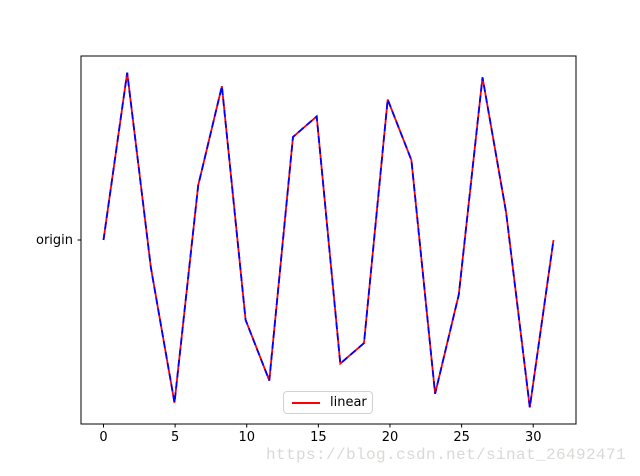 This screenshot has width=640, height=476. What do you see at coordinates (533, 437) in the screenshot?
I see `x-tick-label: 30` at bounding box center [533, 437].